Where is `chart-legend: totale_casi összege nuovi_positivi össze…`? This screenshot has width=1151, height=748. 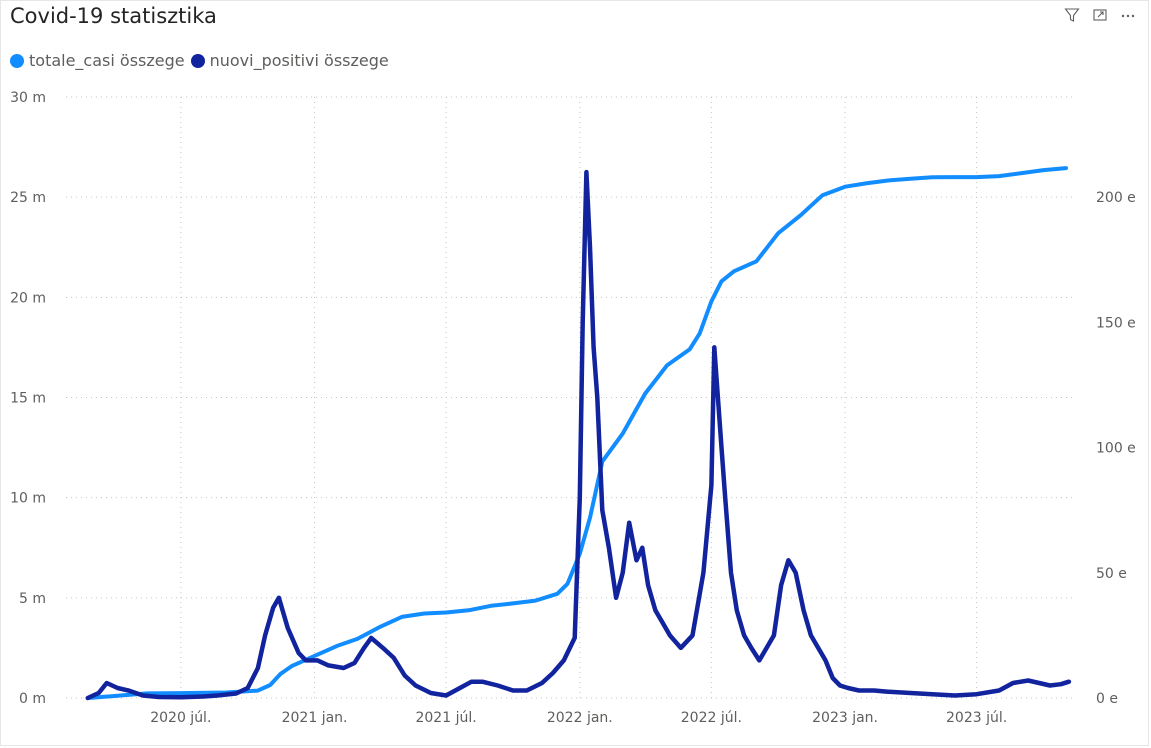
chart-legend: totale_casi összege nuovi_positivi össze… is located at coordinates (202, 60).